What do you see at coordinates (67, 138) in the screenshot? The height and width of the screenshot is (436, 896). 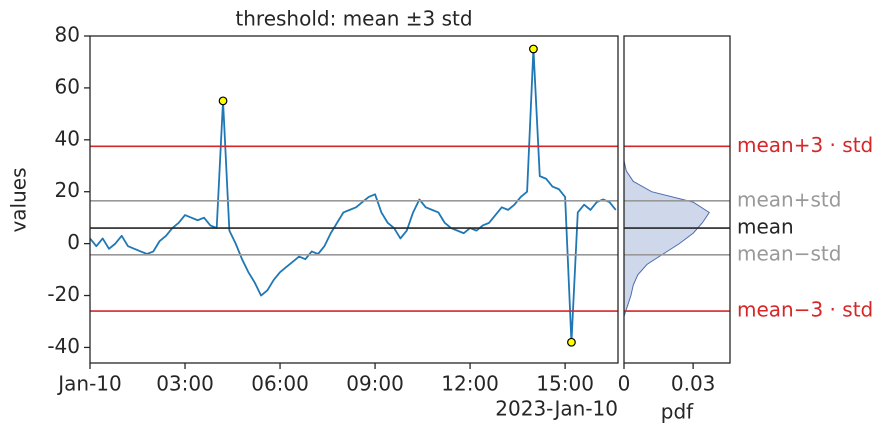 I see `y-tick-label: 40` at bounding box center [67, 138].